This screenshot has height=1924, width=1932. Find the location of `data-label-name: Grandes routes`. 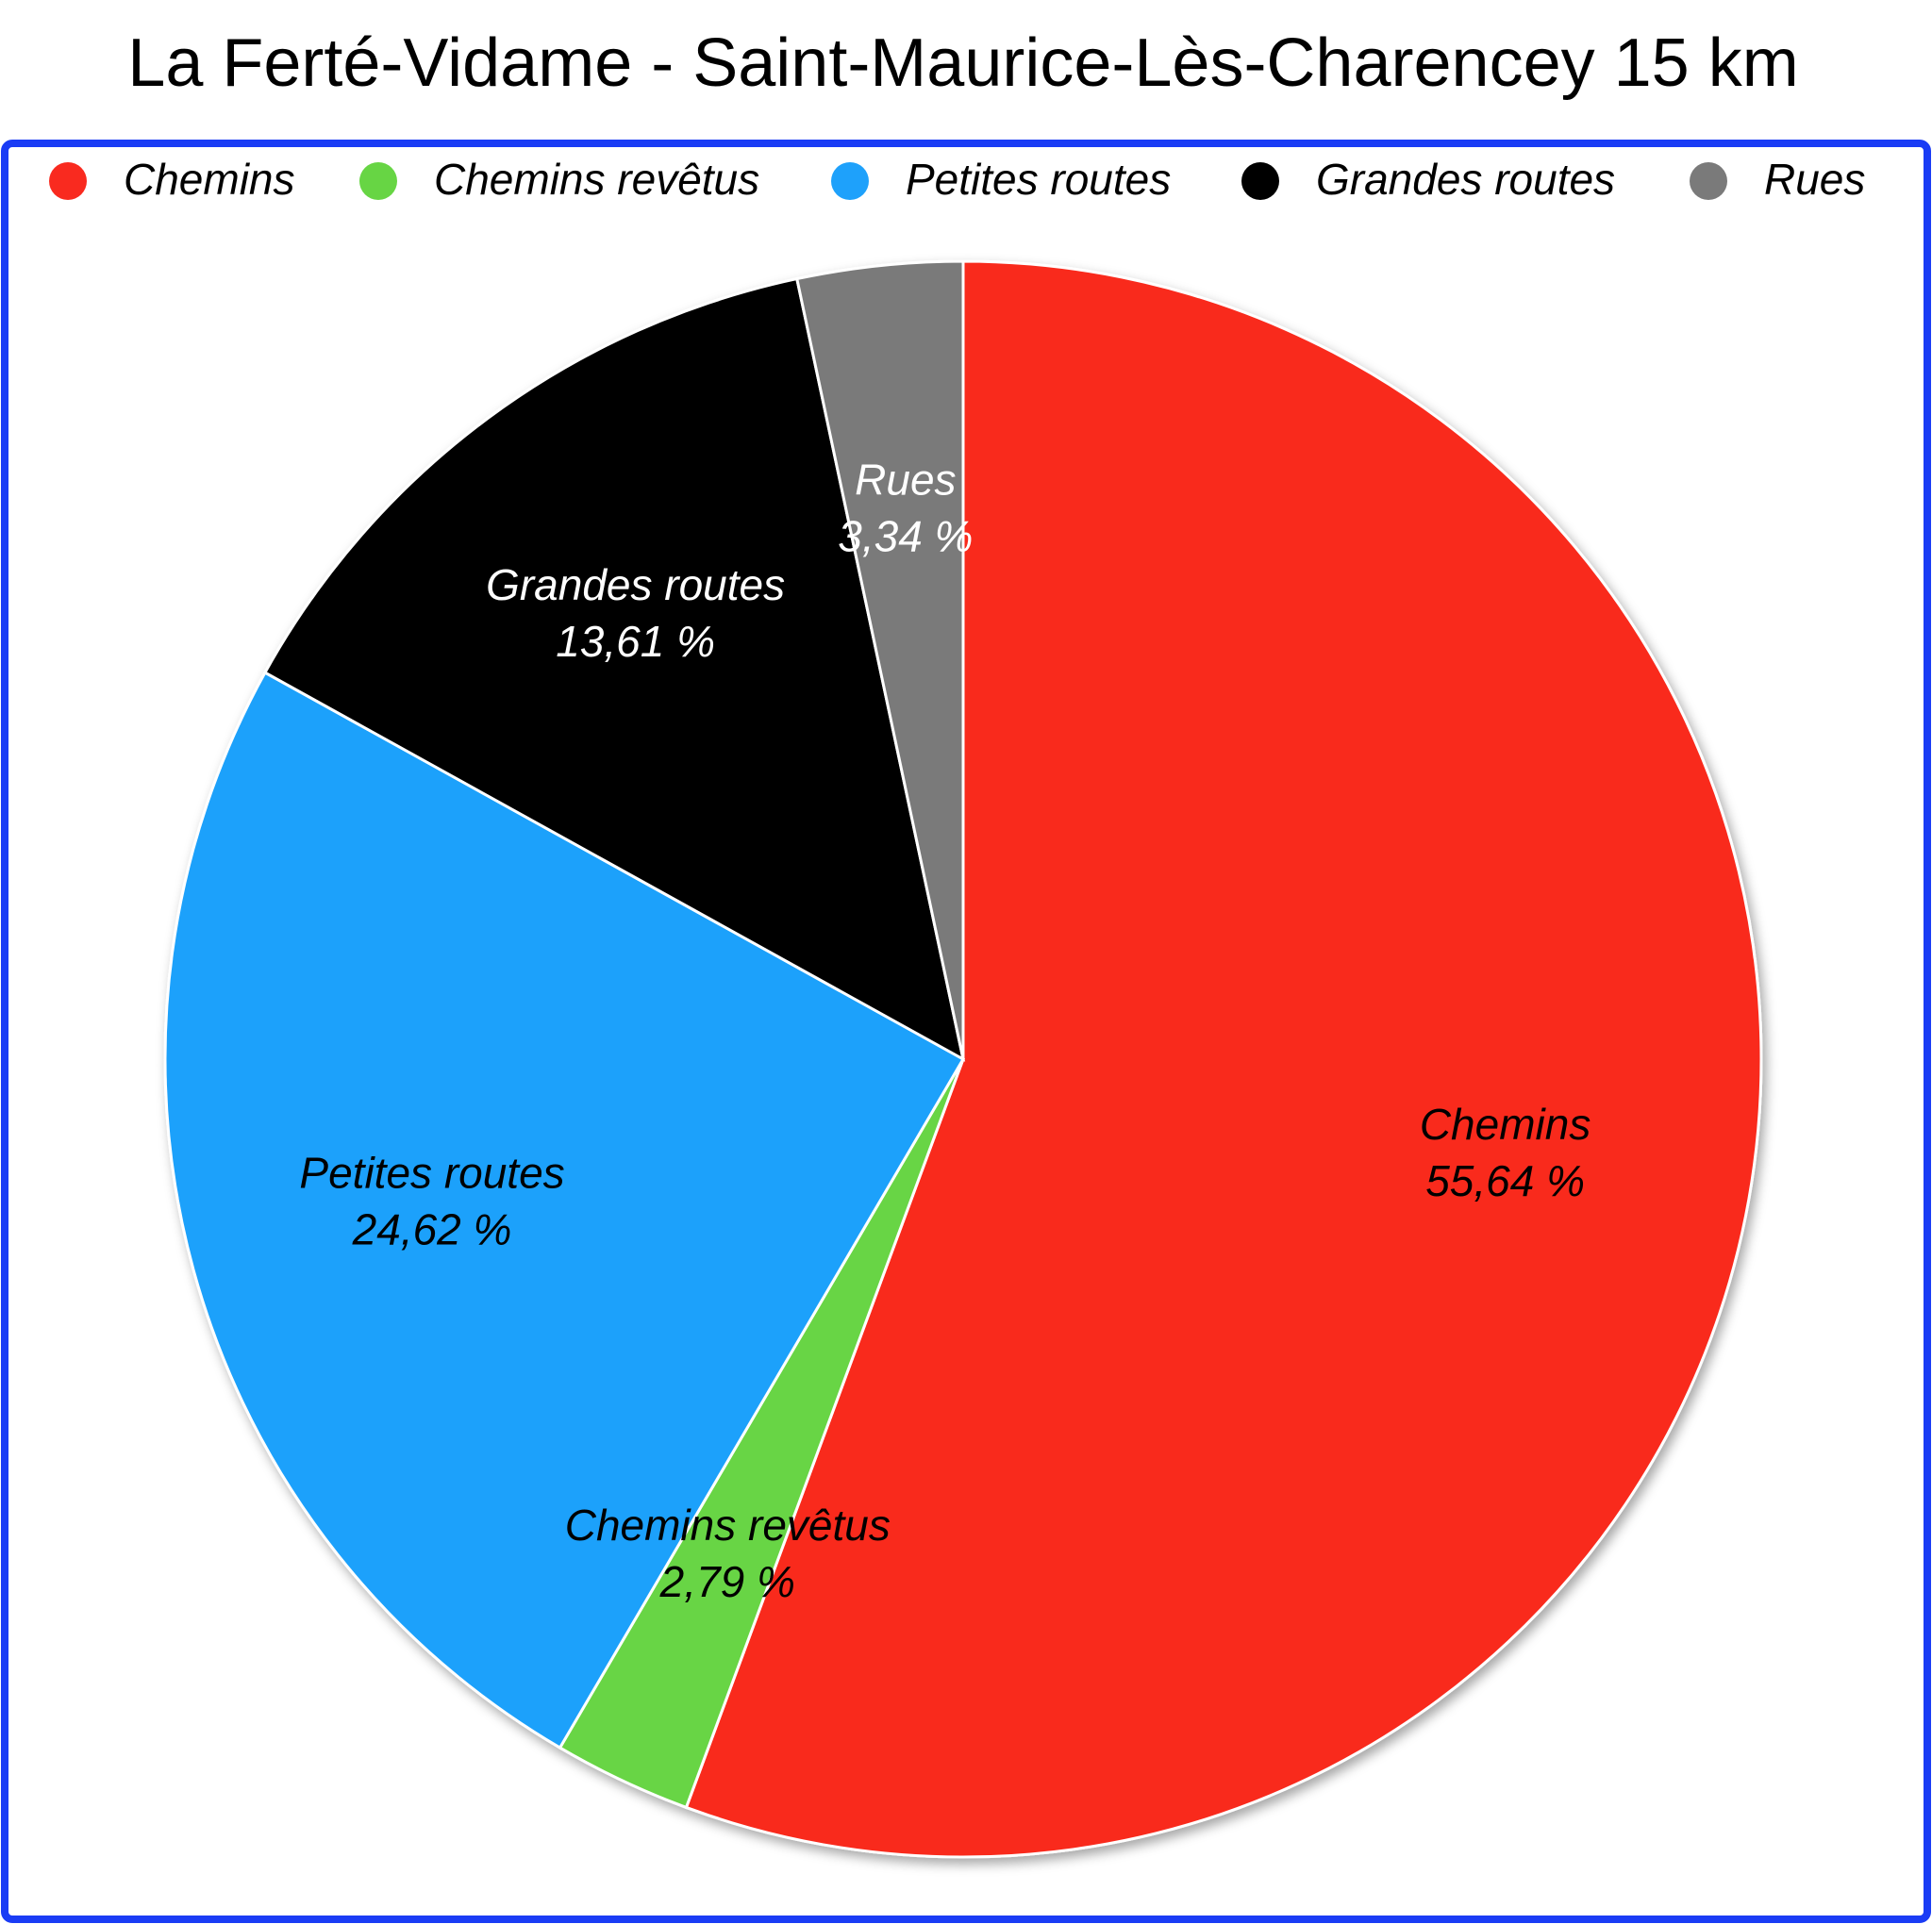

data-label-name: Grandes routes is located at coordinates (636, 584).